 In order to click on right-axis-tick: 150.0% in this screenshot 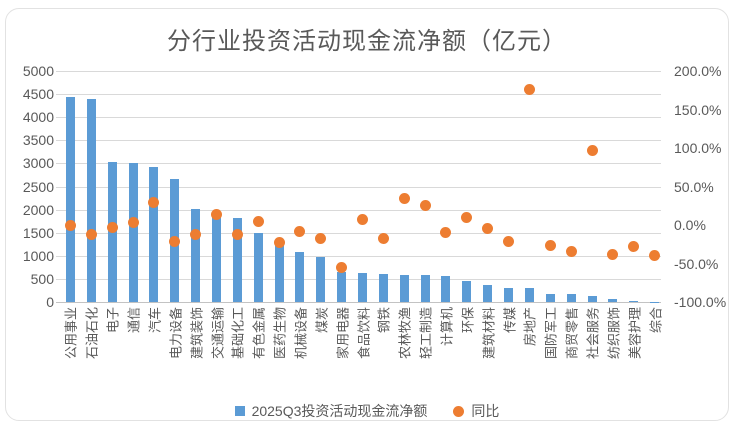, I will do `click(698, 109)`.